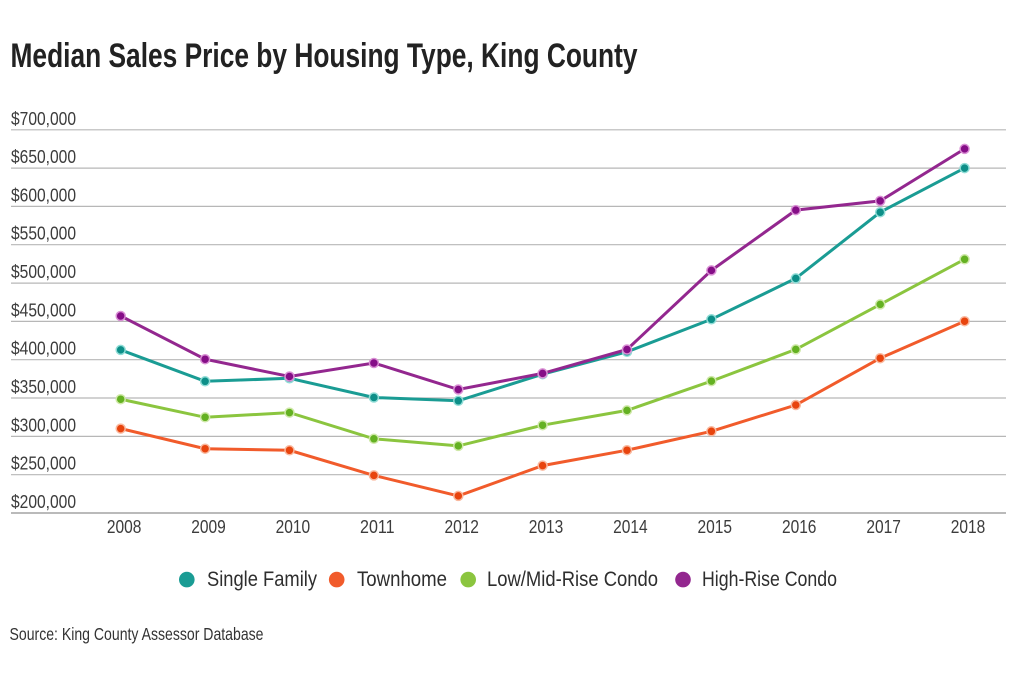 Image resolution: width=1024 pixels, height=687 pixels. I want to click on svg-text: 2015, so click(715, 527).